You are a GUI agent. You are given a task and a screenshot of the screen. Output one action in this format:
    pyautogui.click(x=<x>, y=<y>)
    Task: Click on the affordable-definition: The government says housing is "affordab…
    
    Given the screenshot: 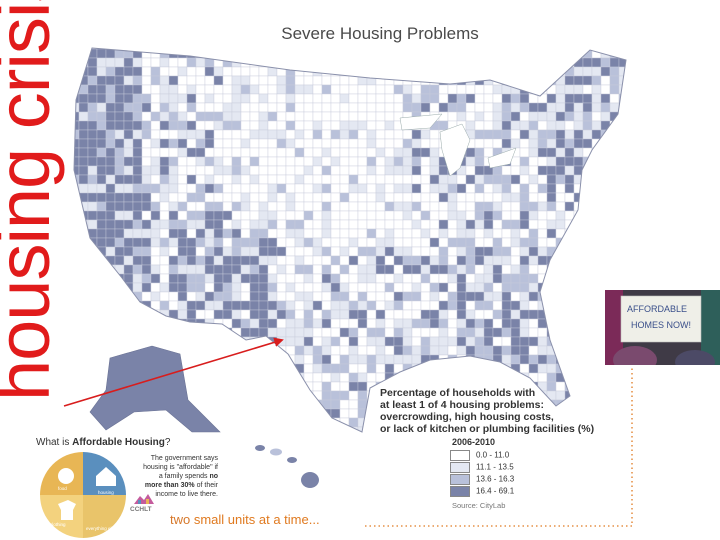 What is the action you would take?
    pyautogui.click(x=180, y=476)
    